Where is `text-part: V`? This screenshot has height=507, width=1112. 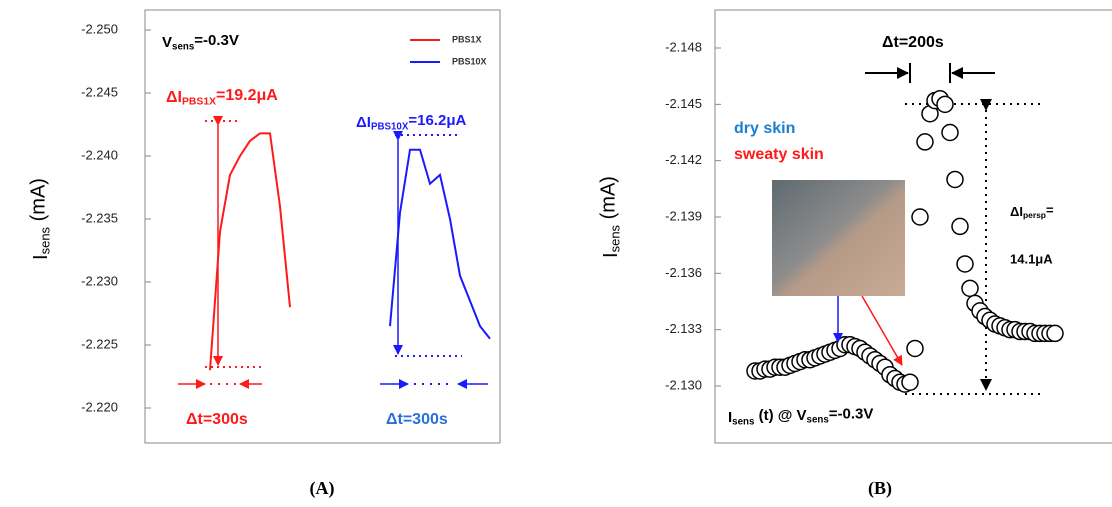
text-part: V is located at coordinates (167, 42).